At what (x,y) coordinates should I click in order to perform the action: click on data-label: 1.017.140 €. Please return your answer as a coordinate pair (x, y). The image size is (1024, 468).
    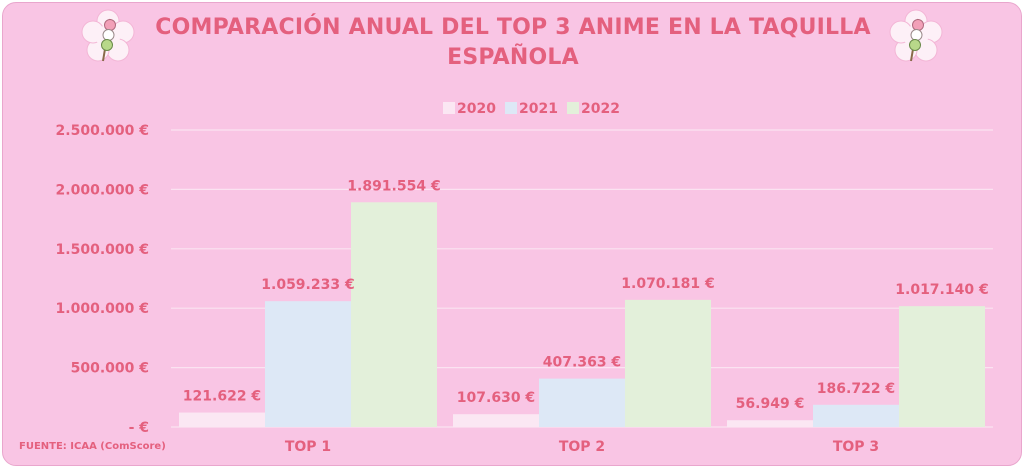
    Looking at the image, I should click on (941, 290).